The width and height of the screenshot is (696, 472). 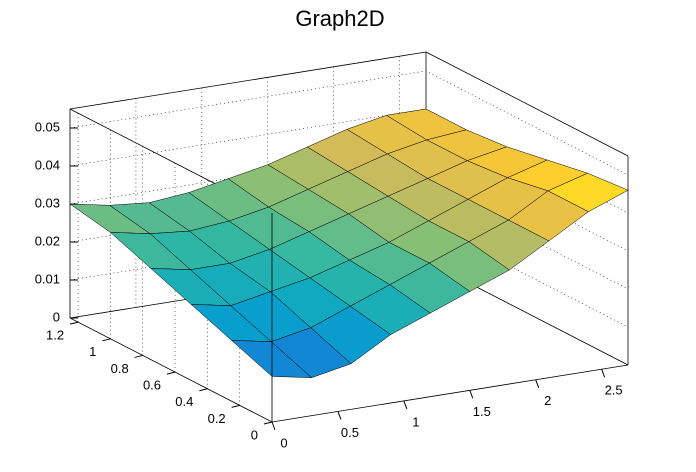 What do you see at coordinates (254, 434) in the screenshot?
I see `y-tick-label: 0` at bounding box center [254, 434].